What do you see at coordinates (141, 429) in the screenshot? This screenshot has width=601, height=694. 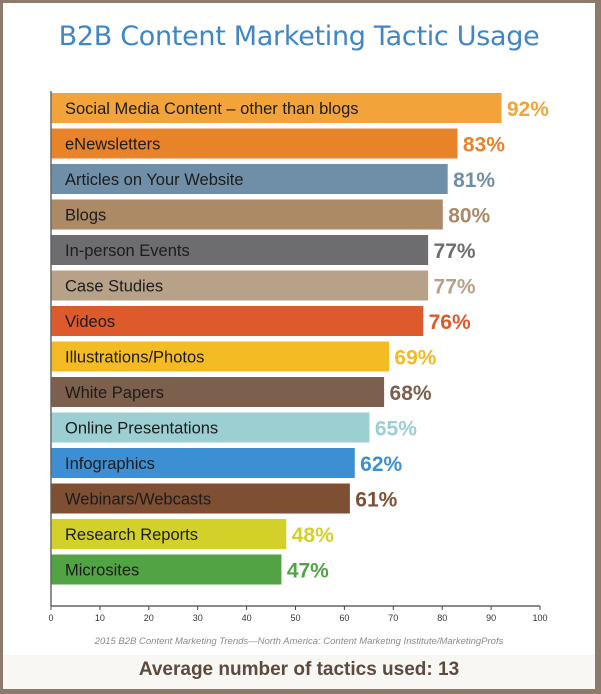 I see `bar-category-label: Online Presentations` at bounding box center [141, 429].